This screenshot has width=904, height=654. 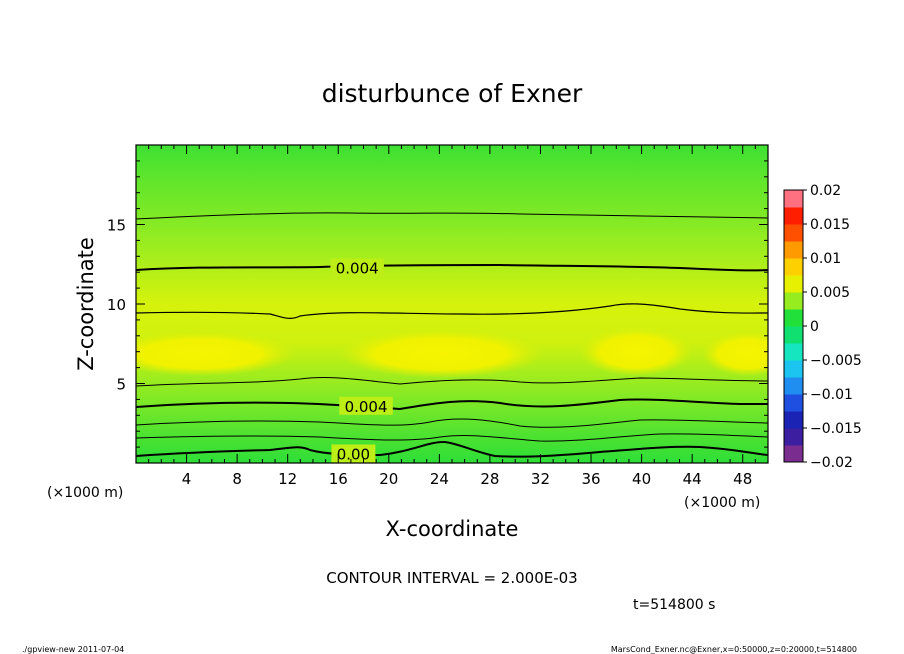 What do you see at coordinates (452, 93) in the screenshot?
I see `chart-title: disturbunce of Exner` at bounding box center [452, 93].